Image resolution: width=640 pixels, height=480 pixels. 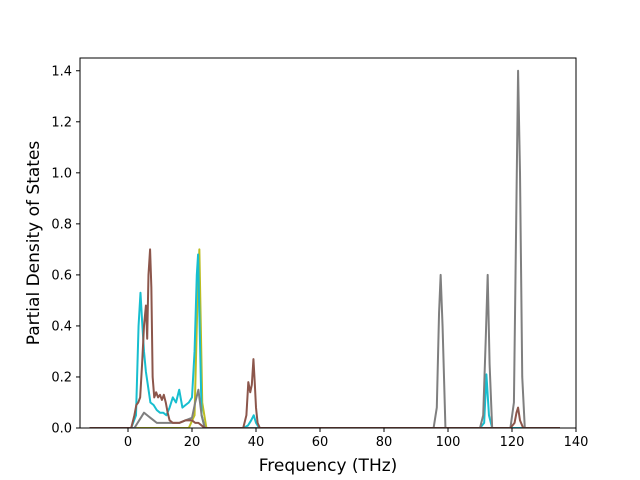 What do you see at coordinates (256, 442) in the screenshot?
I see `x-tick-label: 40` at bounding box center [256, 442].